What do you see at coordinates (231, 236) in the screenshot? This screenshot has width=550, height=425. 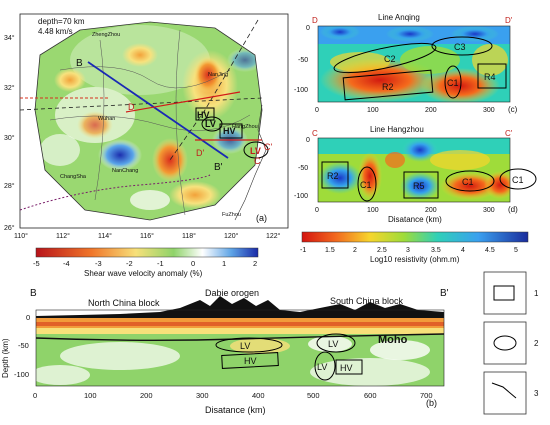 I see `map-x-tick: 120°` at bounding box center [231, 236].